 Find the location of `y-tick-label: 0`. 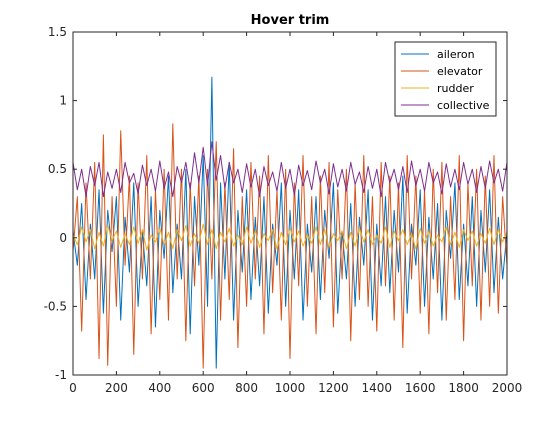

y-tick-label: 0 is located at coordinates (63, 238).